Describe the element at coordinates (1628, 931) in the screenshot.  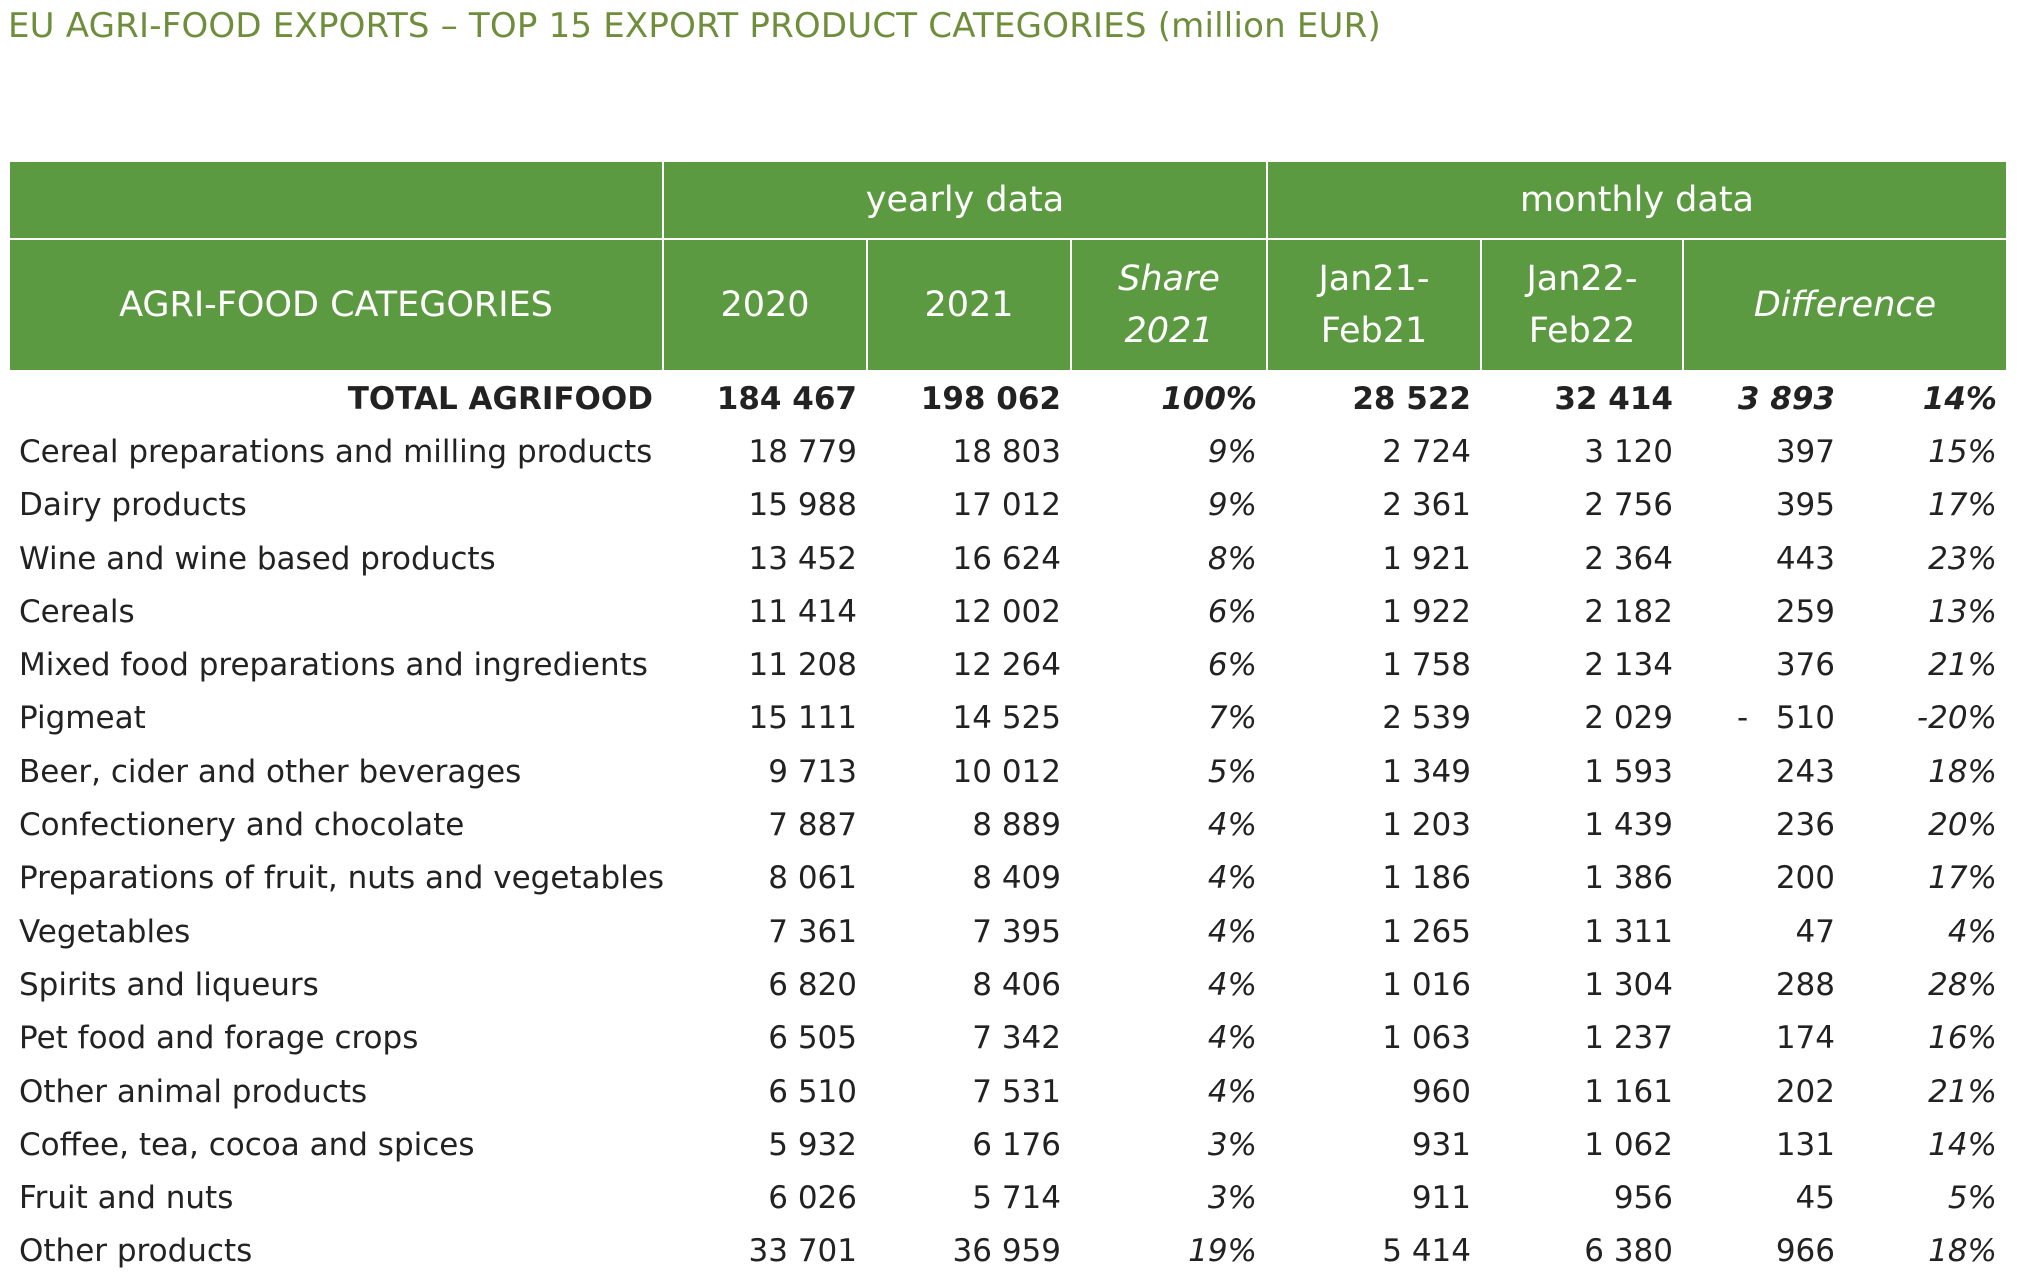
I see `value-jan22-feb22: 1 311` at that location.